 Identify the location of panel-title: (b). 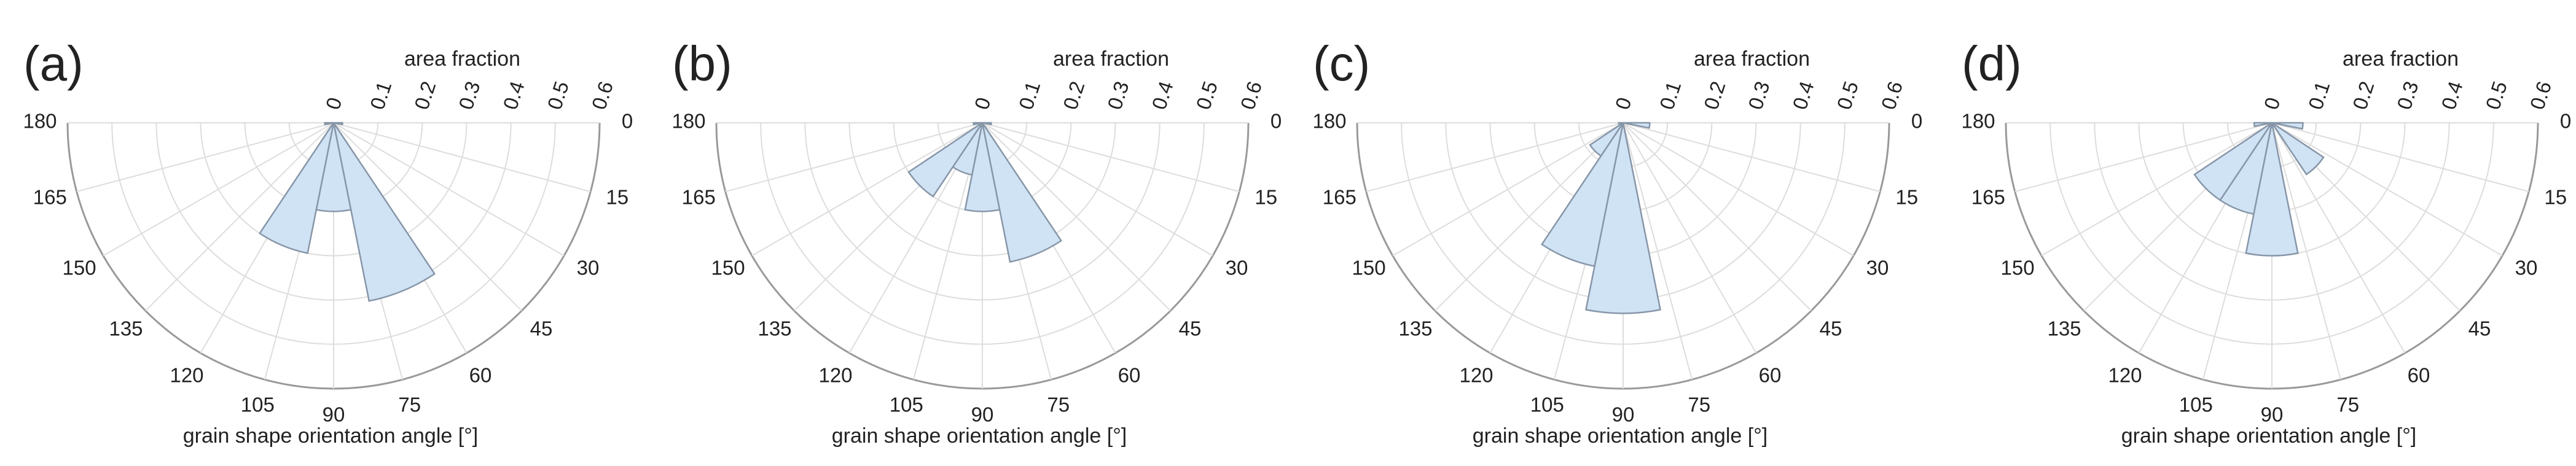
(702, 63).